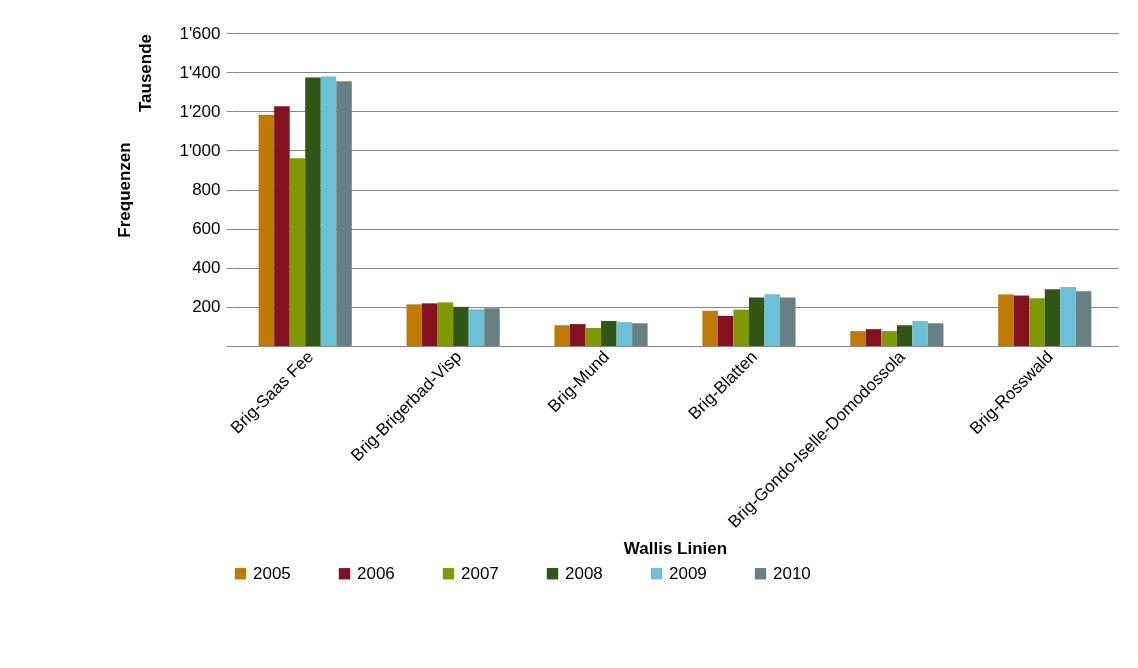  What do you see at coordinates (675, 548) in the screenshot?
I see `x-axis-title: Wallis Linien` at bounding box center [675, 548].